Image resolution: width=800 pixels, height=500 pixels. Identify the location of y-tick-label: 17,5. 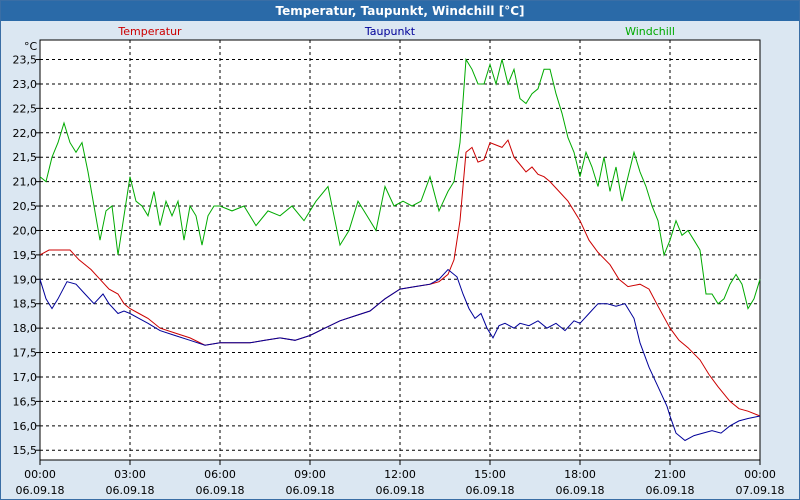
(25, 353).